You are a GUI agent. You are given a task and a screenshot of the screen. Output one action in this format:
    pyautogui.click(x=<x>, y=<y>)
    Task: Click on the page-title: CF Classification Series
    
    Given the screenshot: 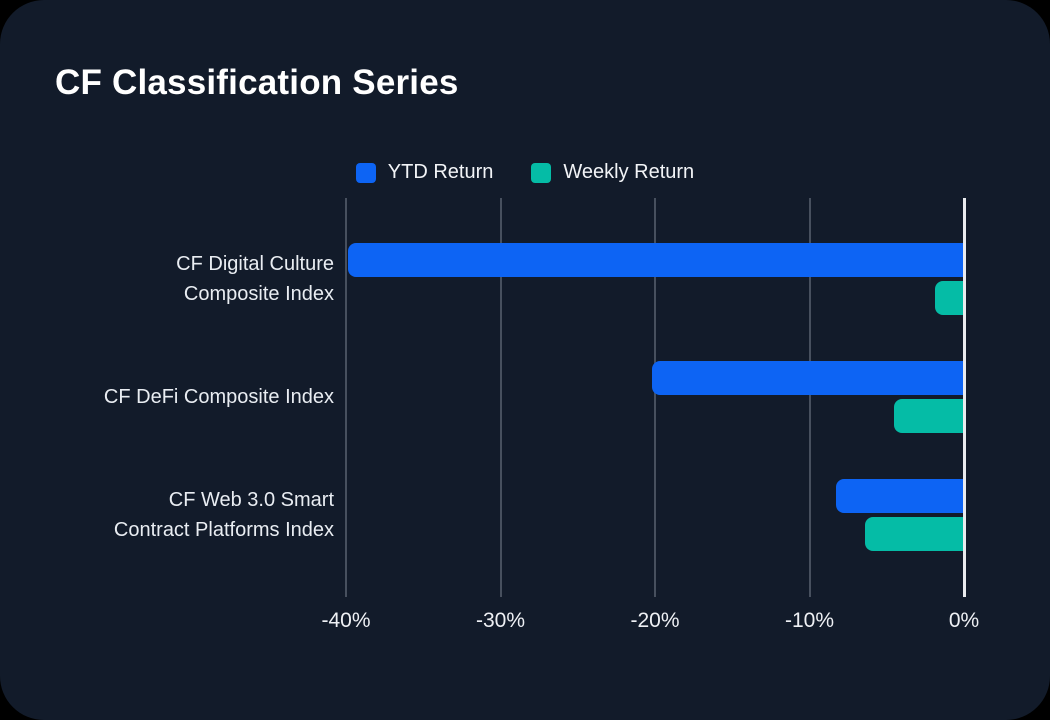 What is the action you would take?
    pyautogui.click(x=257, y=82)
    